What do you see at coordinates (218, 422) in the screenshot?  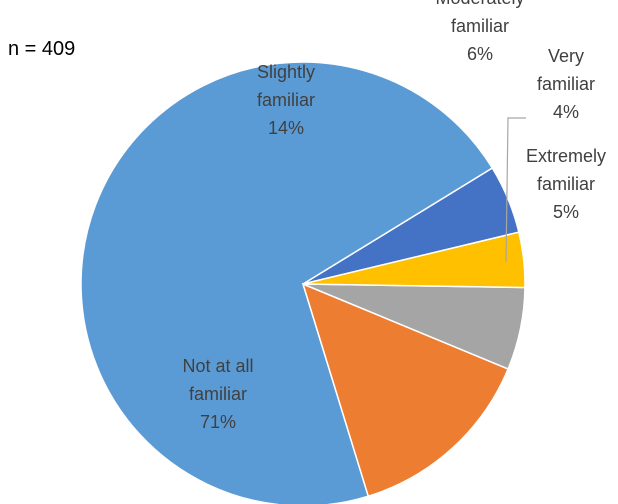 I see `slice-label-line: 71%` at bounding box center [218, 422].